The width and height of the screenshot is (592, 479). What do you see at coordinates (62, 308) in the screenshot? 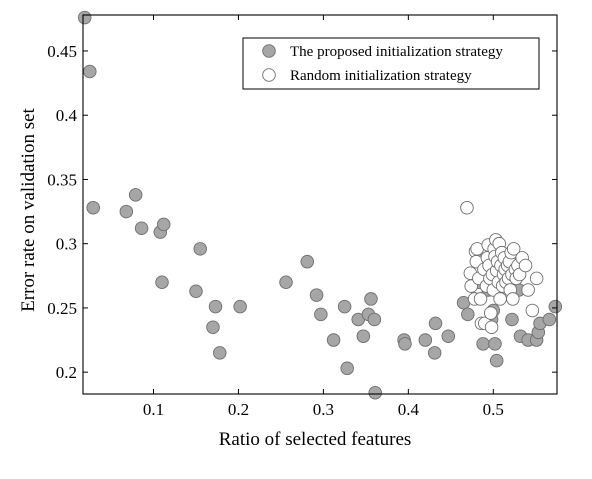
I see `y-tick-label: 0.25` at bounding box center [62, 308].